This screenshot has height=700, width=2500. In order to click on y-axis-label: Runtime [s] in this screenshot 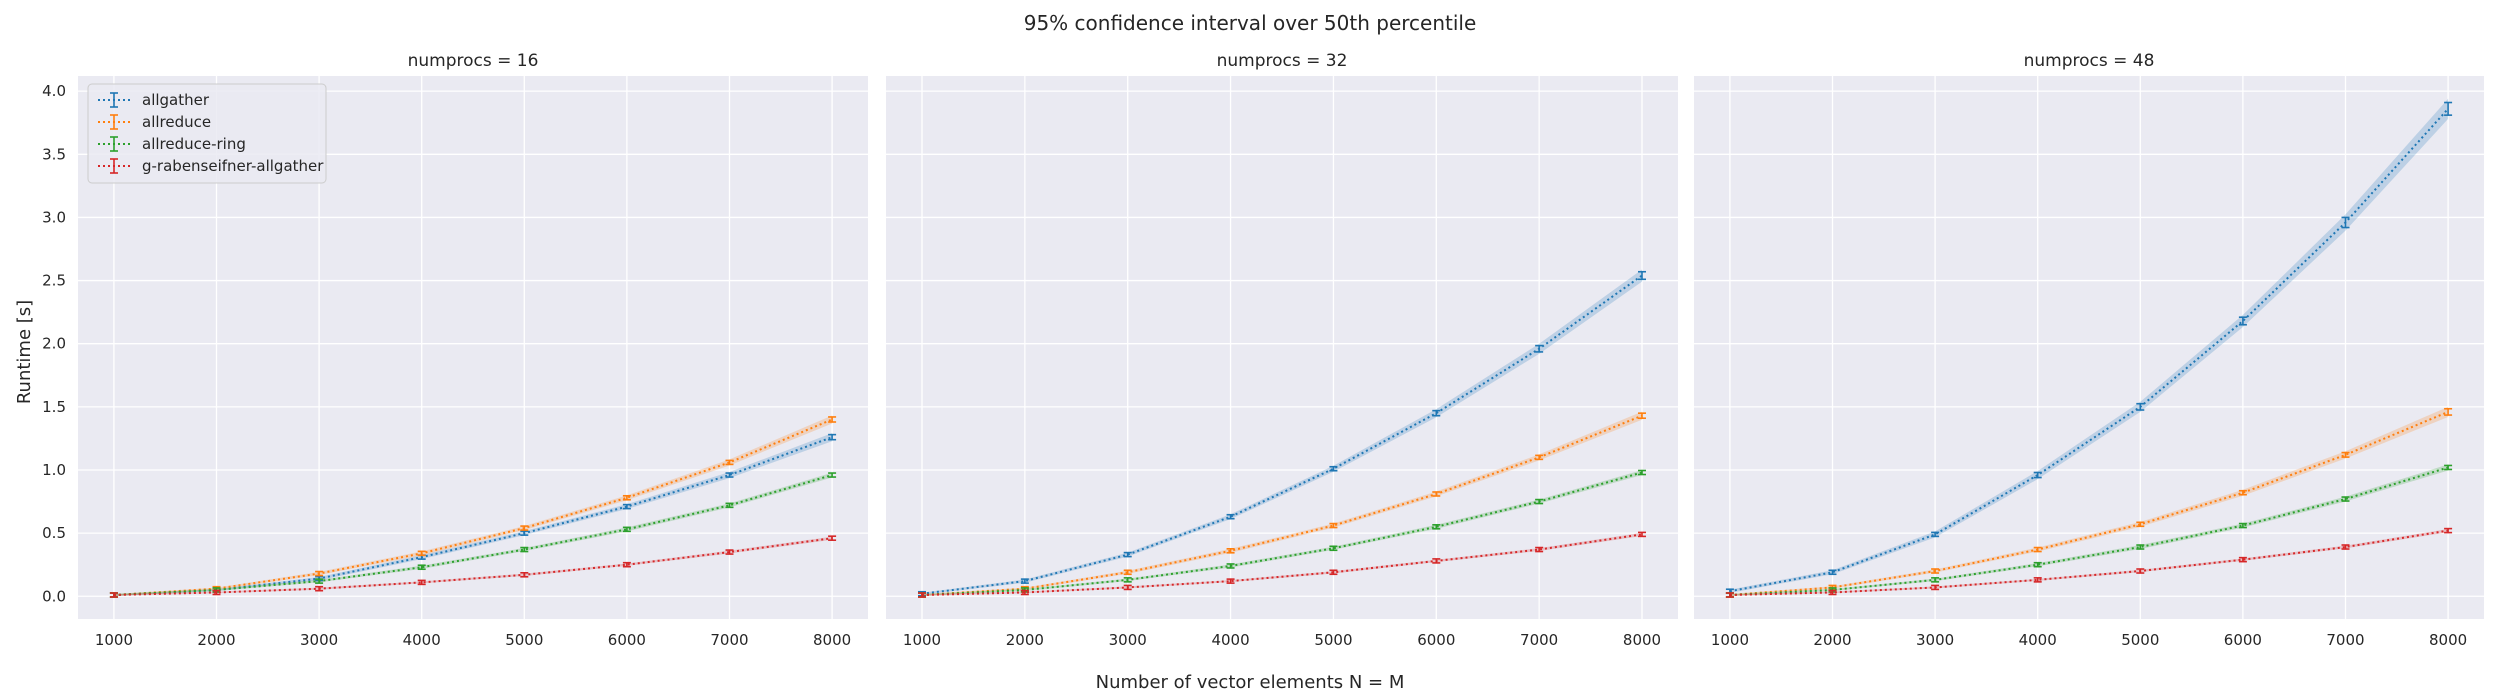, I will do `click(24, 352)`.